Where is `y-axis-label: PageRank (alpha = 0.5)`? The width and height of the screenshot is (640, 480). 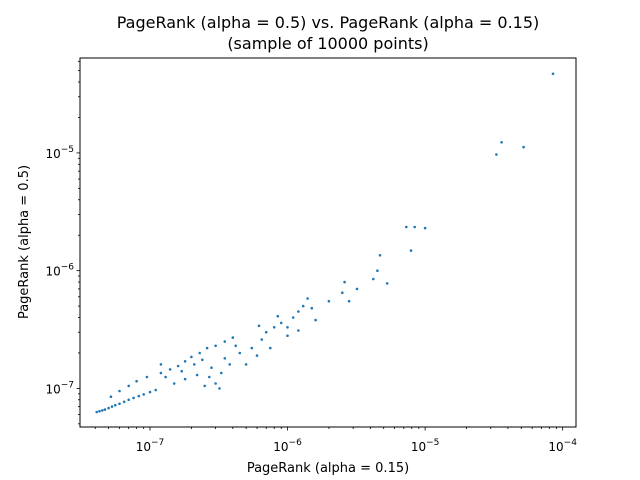 y-axis-label: PageRank (alpha = 0.5) is located at coordinates (24, 242).